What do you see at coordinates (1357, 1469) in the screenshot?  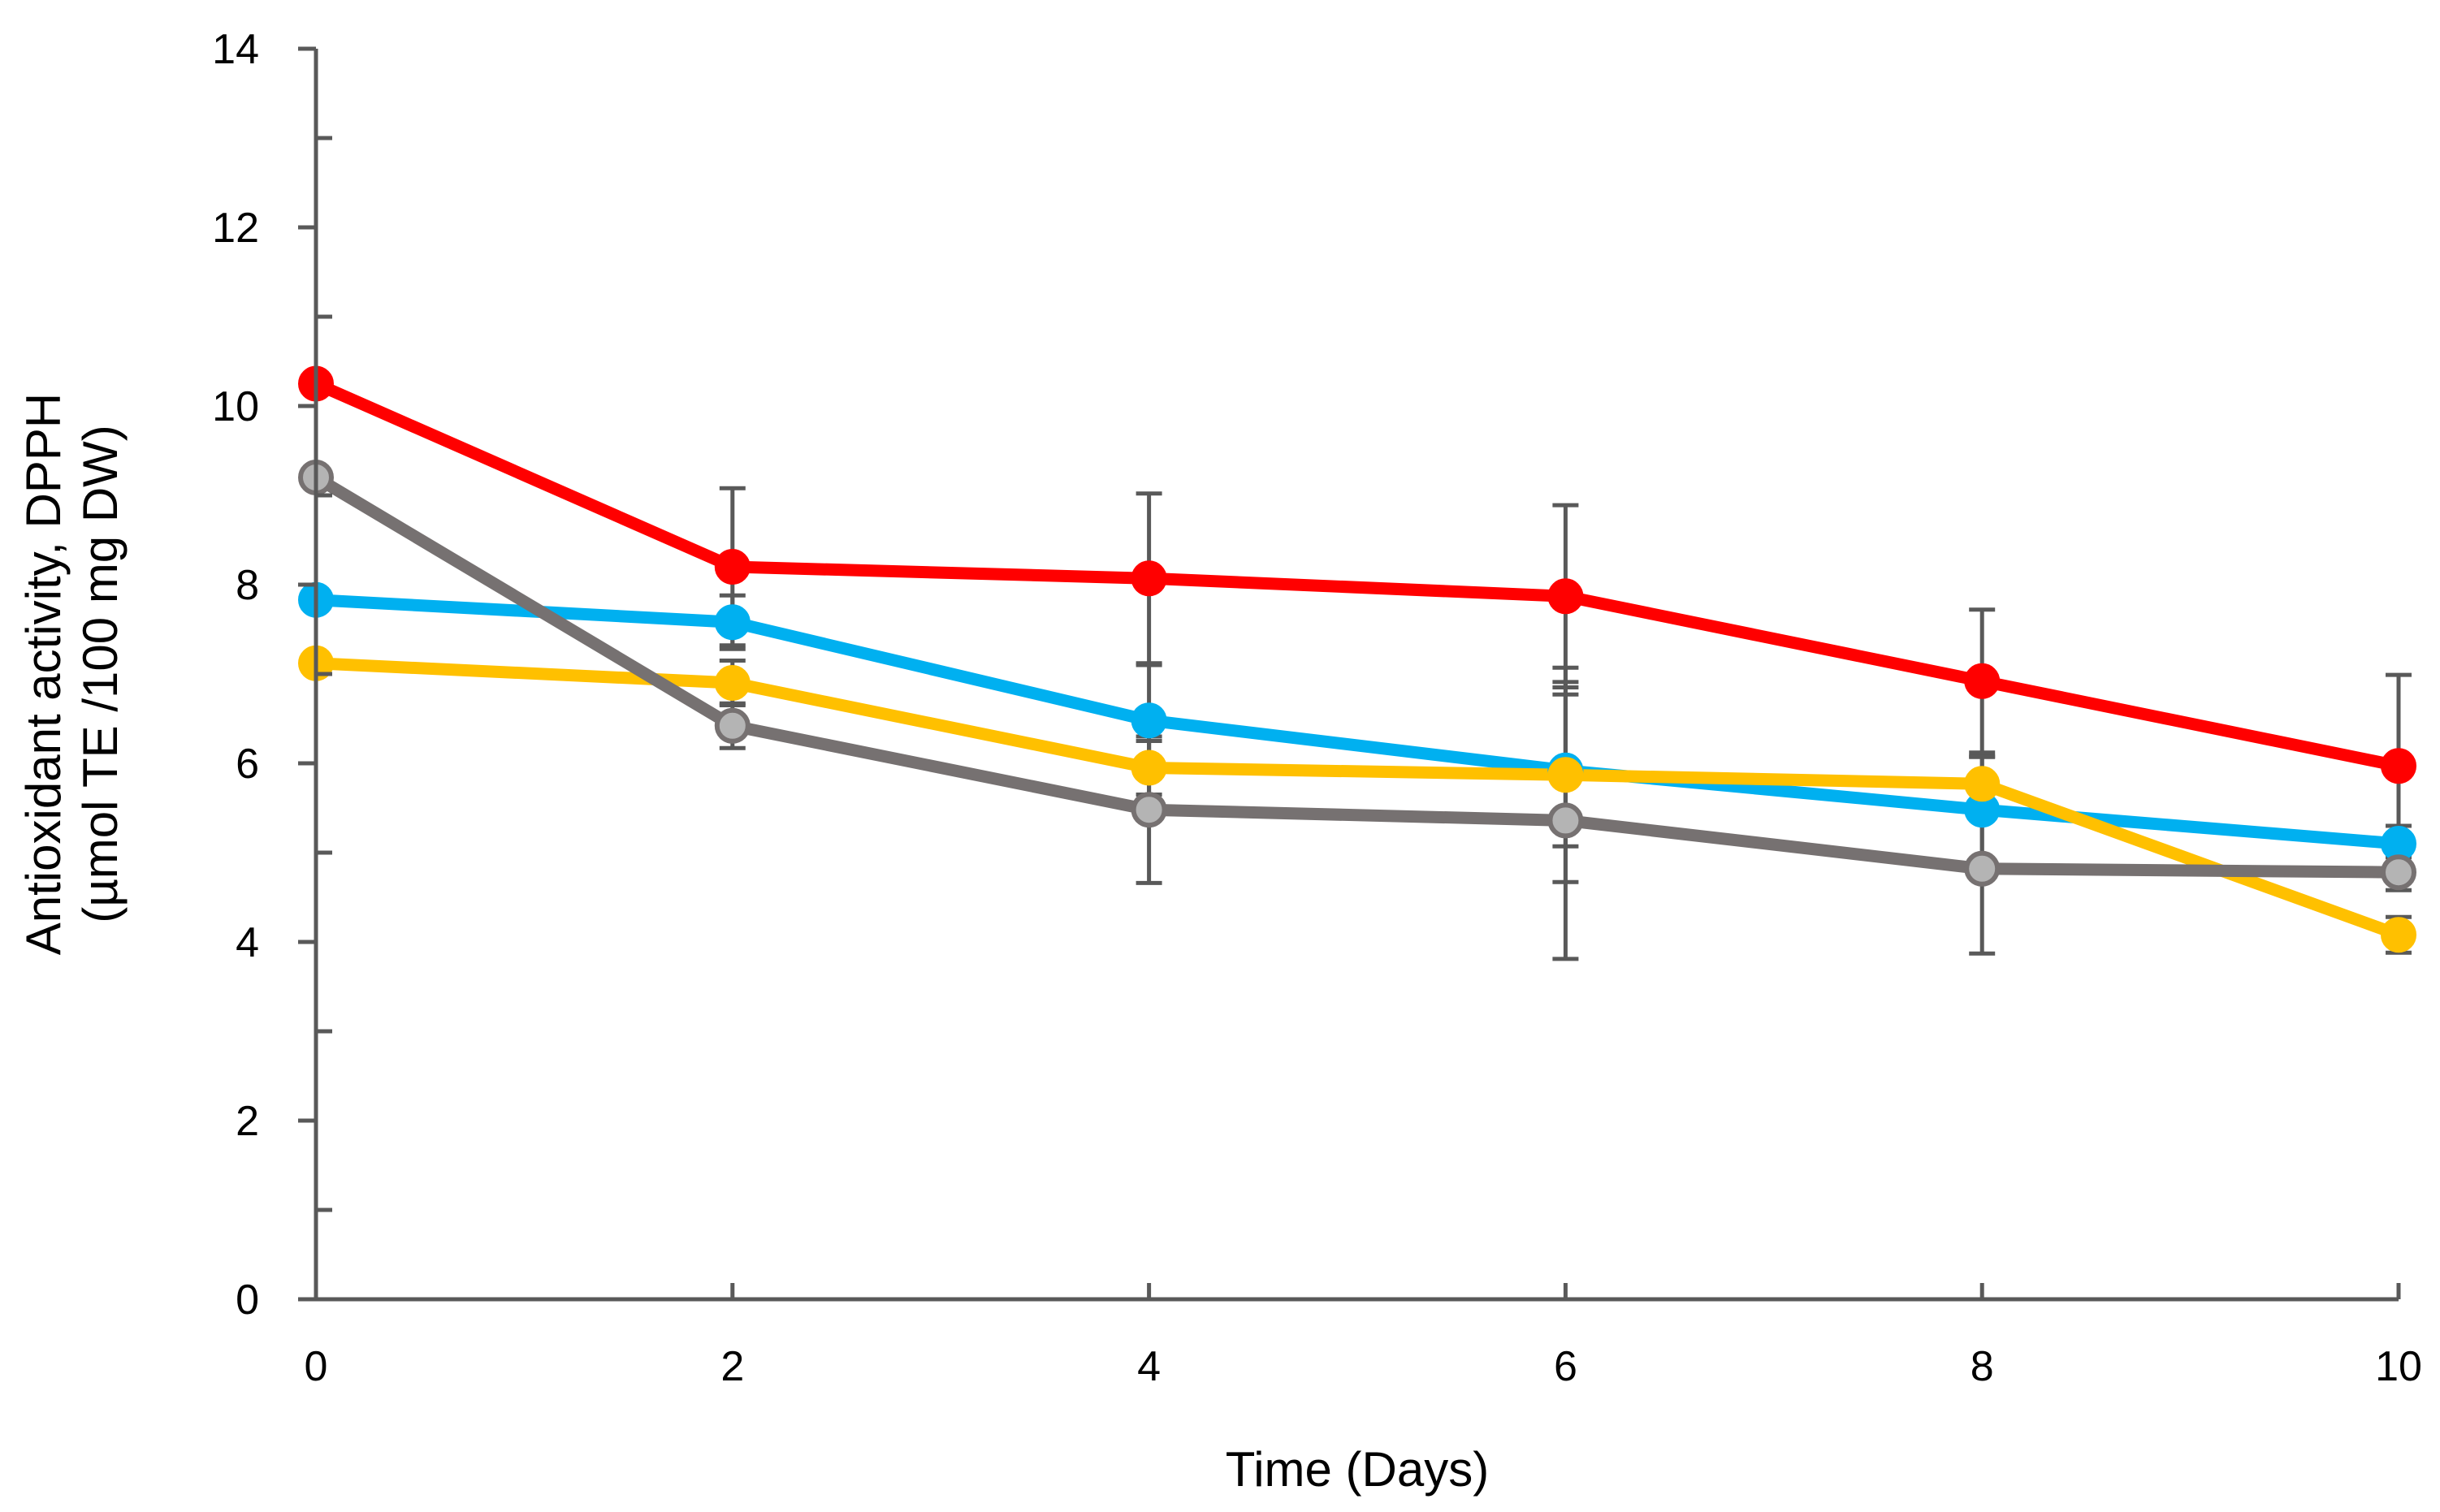 I see `x-axis-title: Time (Days)` at bounding box center [1357, 1469].